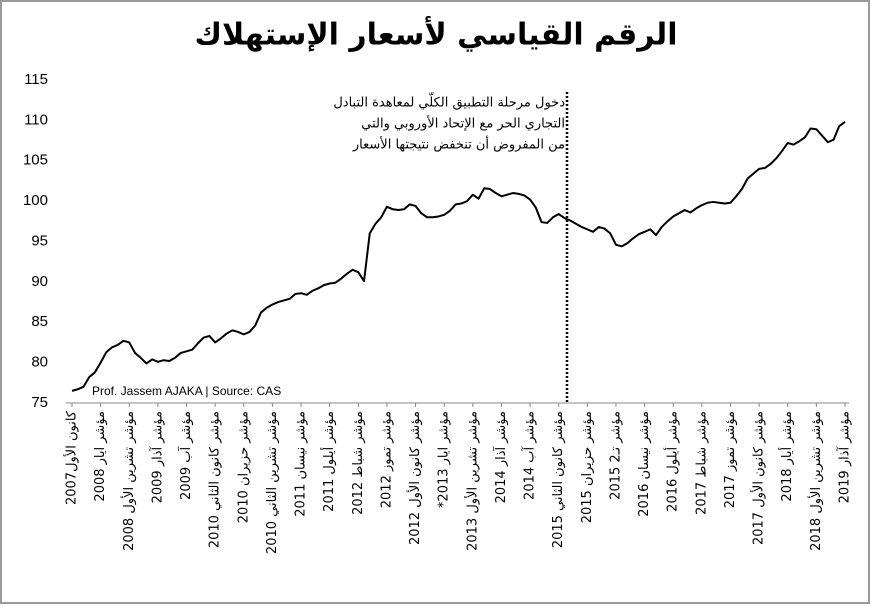 The height and width of the screenshot is (606, 872). What do you see at coordinates (463, 123) in the screenshot?
I see `annotation: التجاري الحر مع الإتحاد الأوروبي والتي` at bounding box center [463, 123].